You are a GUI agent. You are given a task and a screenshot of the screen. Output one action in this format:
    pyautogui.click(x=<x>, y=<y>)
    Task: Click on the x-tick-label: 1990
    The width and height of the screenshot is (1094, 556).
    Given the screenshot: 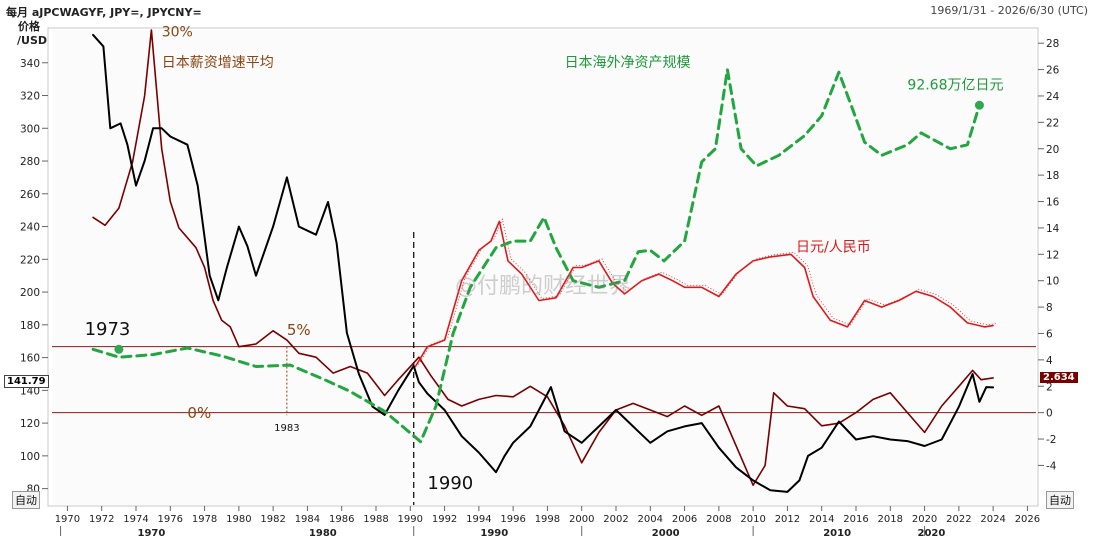 What is the action you would take?
    pyautogui.click(x=410, y=519)
    